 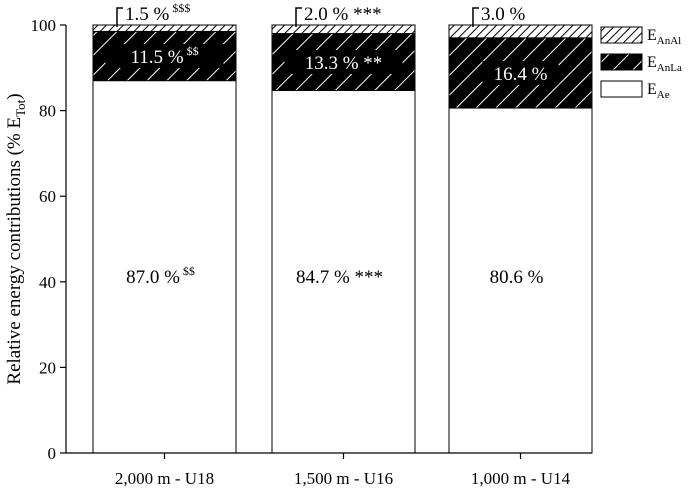 I want to click on legend-swatch-anla, so click(x=621, y=62).